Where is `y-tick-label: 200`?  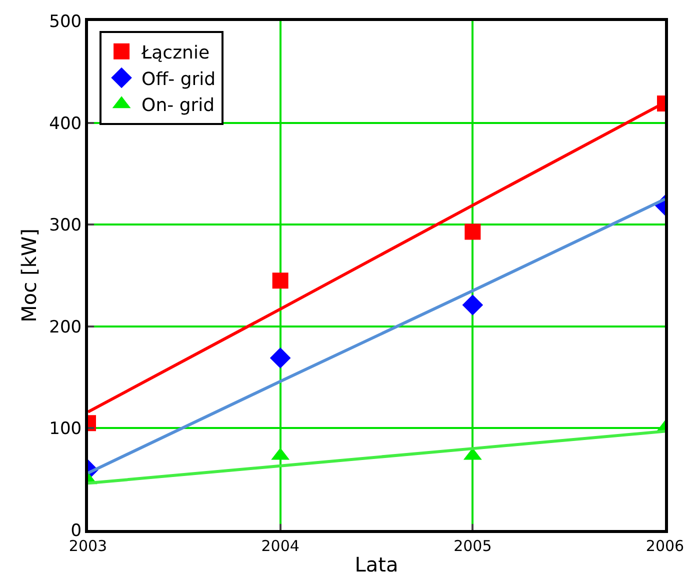
y-tick-label: 200 is located at coordinates (65, 327).